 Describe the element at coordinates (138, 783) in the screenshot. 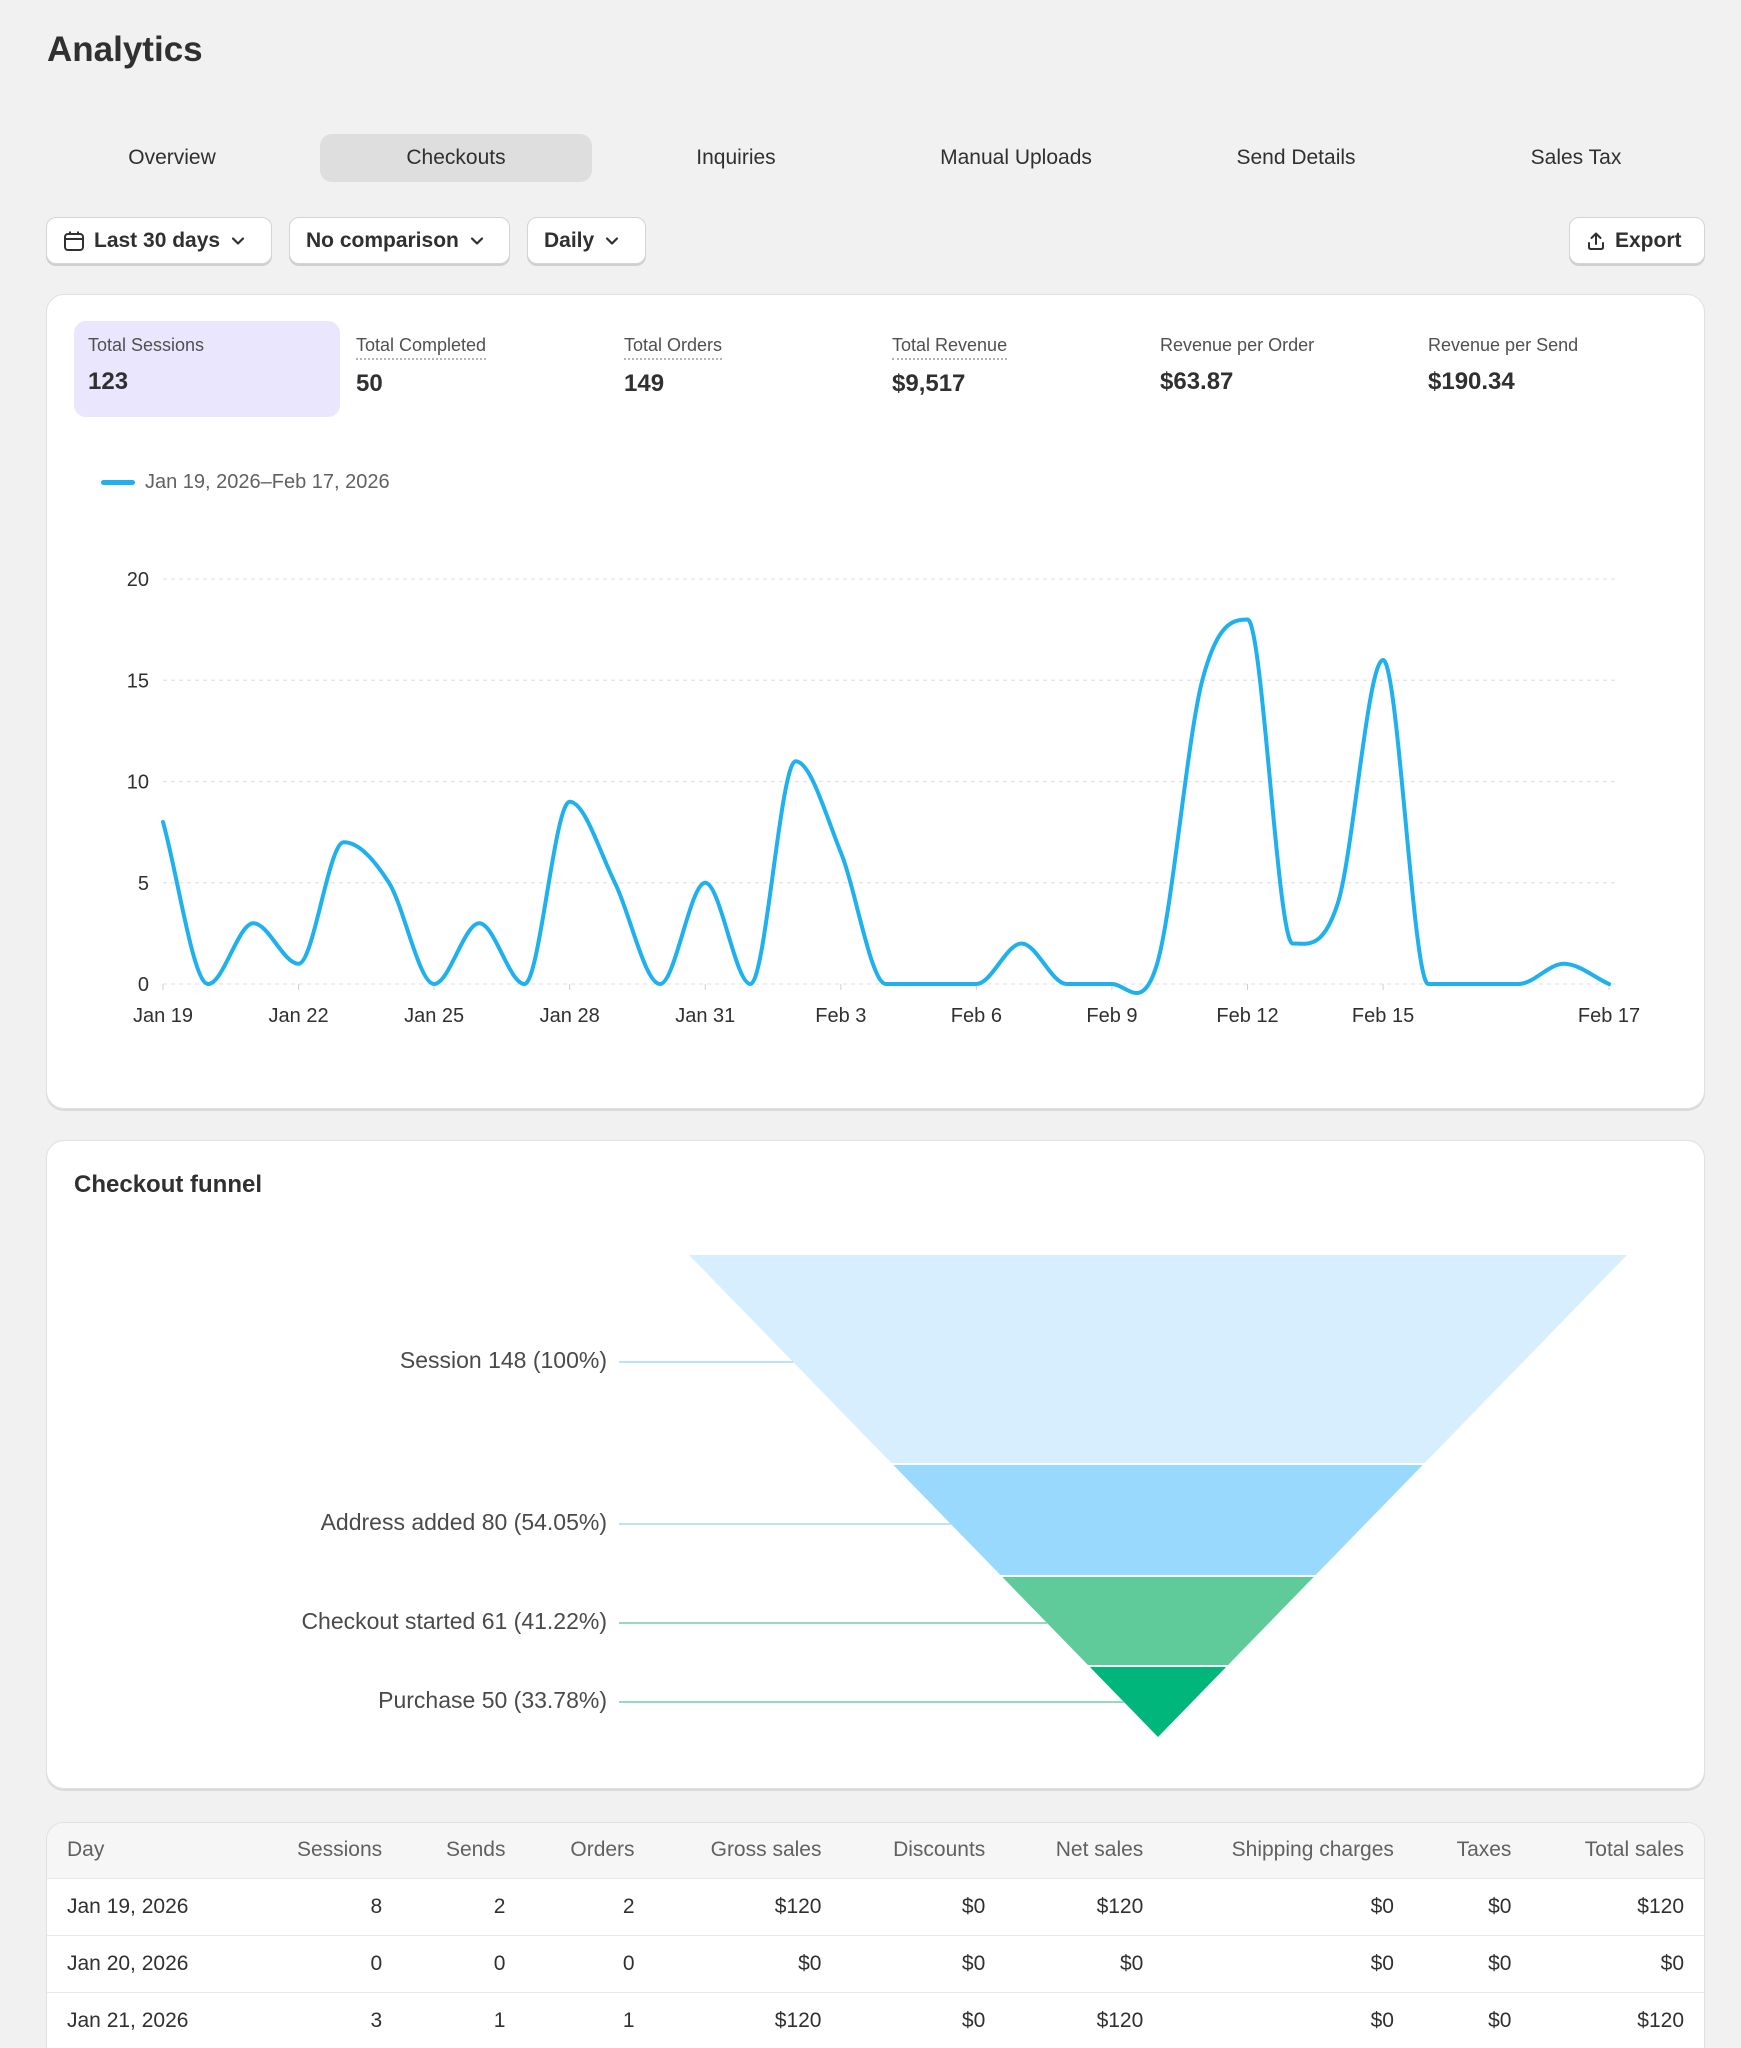

I see `y-tick-label: 10` at that location.